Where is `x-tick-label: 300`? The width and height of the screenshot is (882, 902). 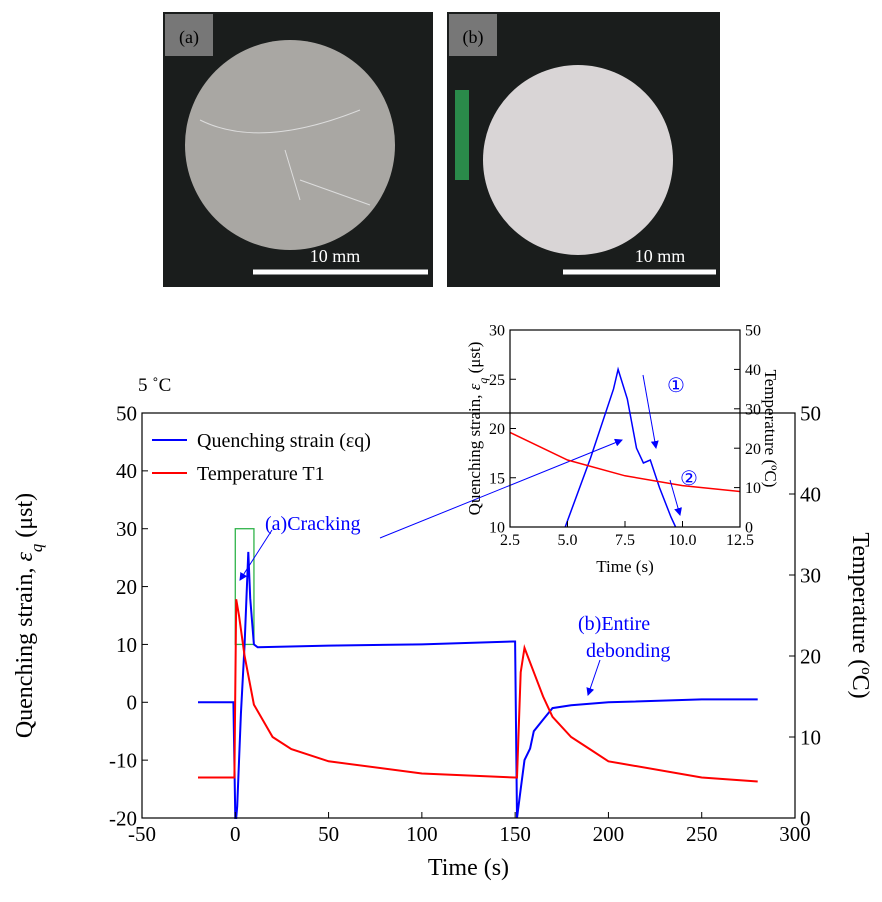
x-tick-label: 300 is located at coordinates (795, 834).